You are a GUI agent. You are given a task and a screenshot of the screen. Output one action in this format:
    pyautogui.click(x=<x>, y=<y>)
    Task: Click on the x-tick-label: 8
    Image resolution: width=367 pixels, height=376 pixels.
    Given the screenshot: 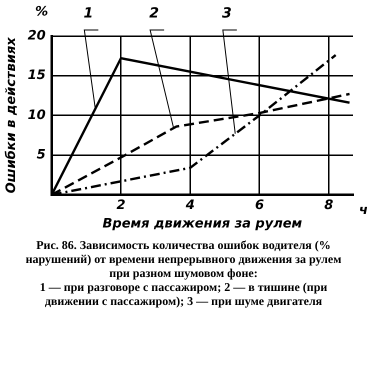 What is the action you would take?
    pyautogui.click(x=329, y=205)
    